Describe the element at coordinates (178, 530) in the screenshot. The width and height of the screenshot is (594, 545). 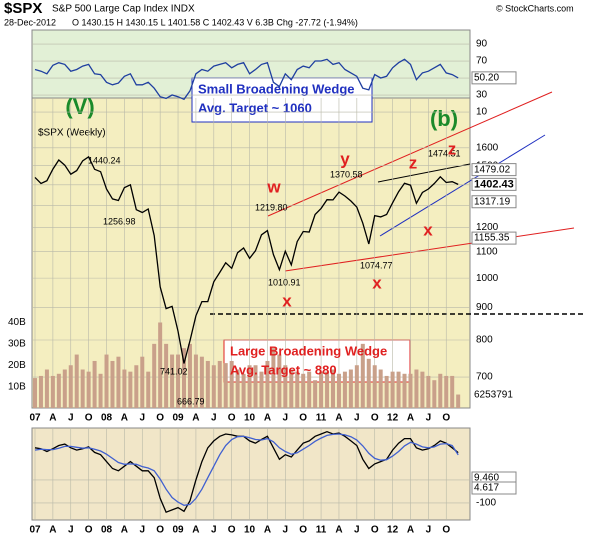
I see `x-tick-label: 09` at that location.